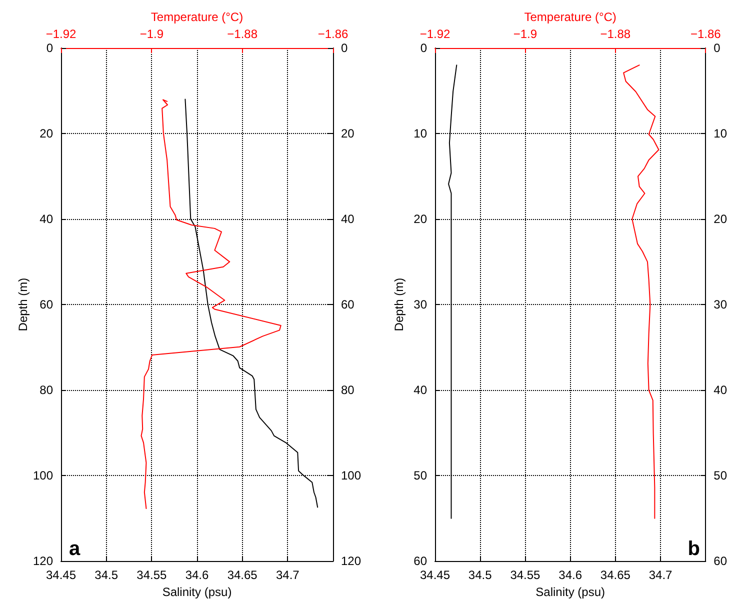  What do you see at coordinates (721, 305) in the screenshot?
I see `y2-tick-label: 30` at bounding box center [721, 305].